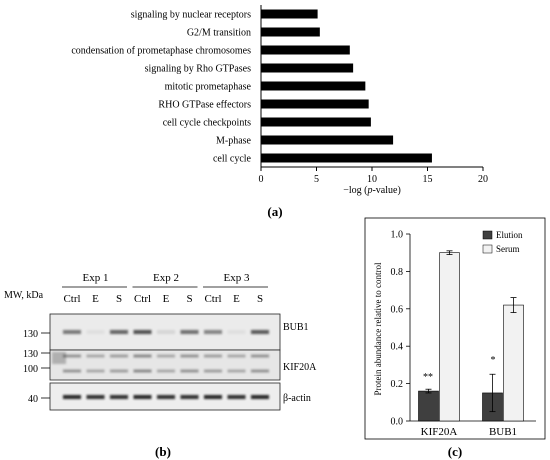 The height and width of the screenshot is (460, 550). What do you see at coordinates (502, 242) in the screenshot?
I see `panel-c-legend: Elution Serum` at bounding box center [502, 242].